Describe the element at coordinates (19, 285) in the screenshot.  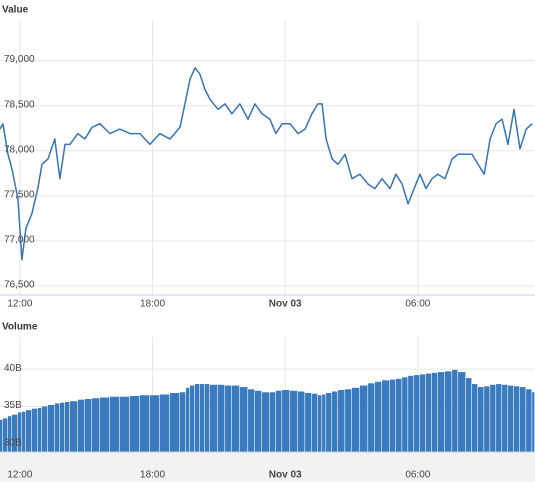
I see `y-tick-label: 76,500` at that location.